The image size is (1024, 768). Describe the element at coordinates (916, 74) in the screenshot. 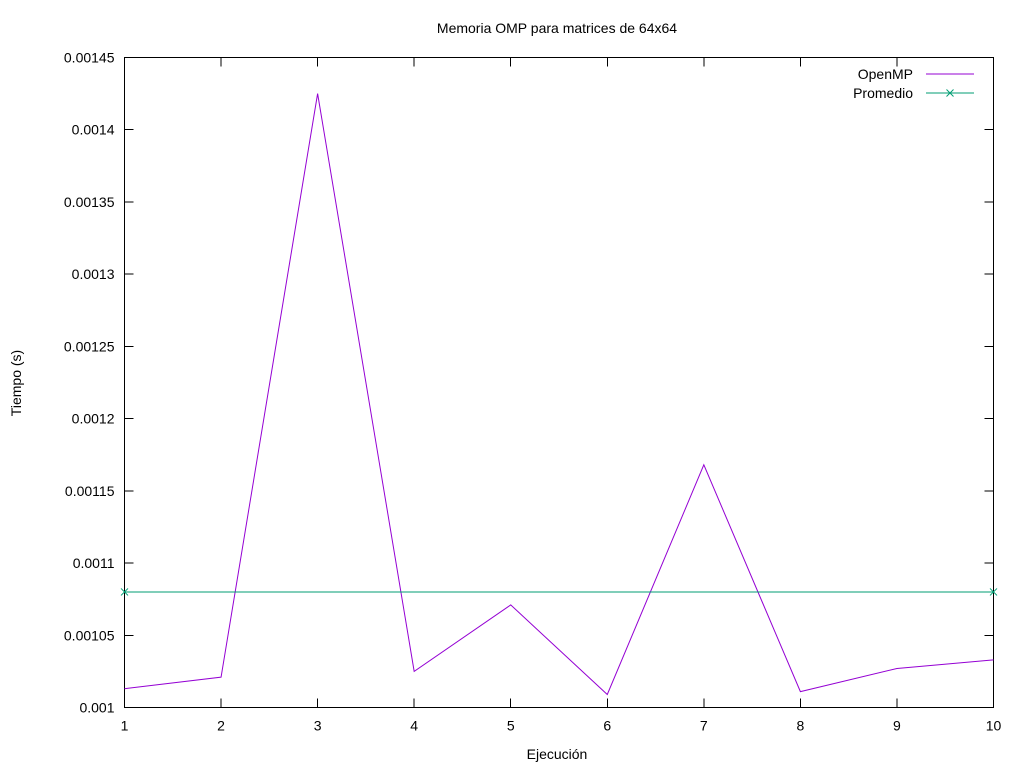

I see `legend-item: OpenMP` at that location.